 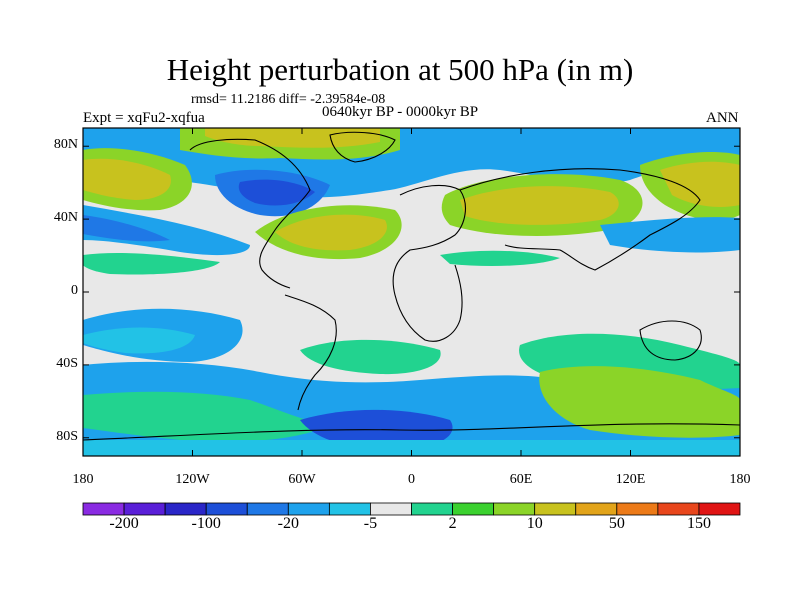 What do you see at coordinates (65, 218) in the screenshot?
I see `lat-label: 40N` at bounding box center [65, 218].